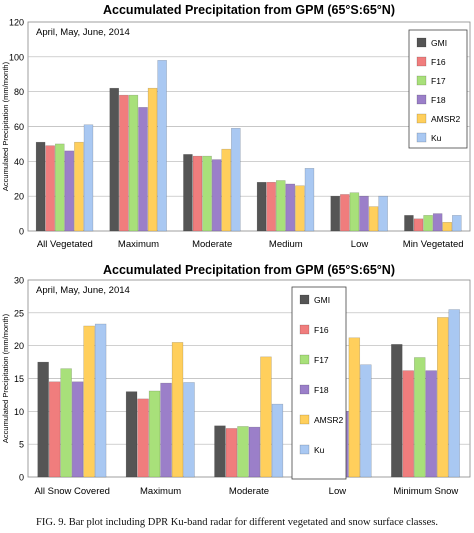  Describe the element at coordinates (5, 126) in the screenshot. I see `y-axis-label: Accumulated Precipitation (mm/month)` at that location.